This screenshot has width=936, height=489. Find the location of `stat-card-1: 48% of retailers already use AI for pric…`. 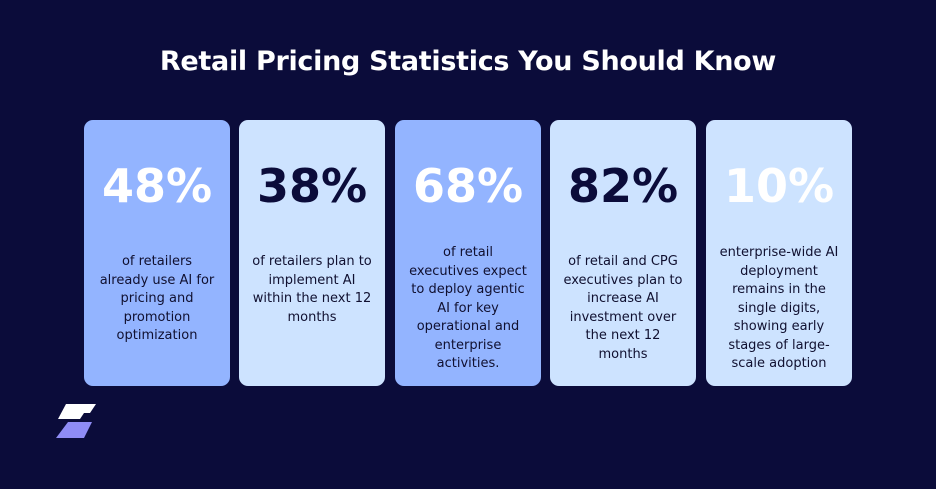

stat-card-1: 48% of retailers already use AI for pric… is located at coordinates (157, 253).